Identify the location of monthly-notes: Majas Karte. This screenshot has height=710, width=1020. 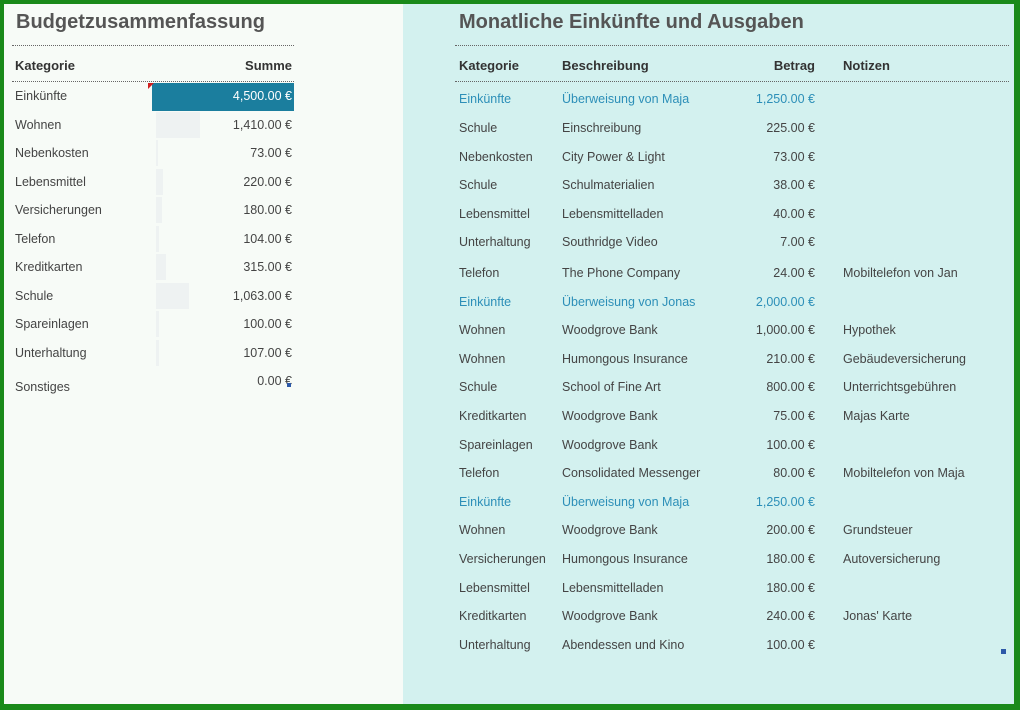
(876, 416).